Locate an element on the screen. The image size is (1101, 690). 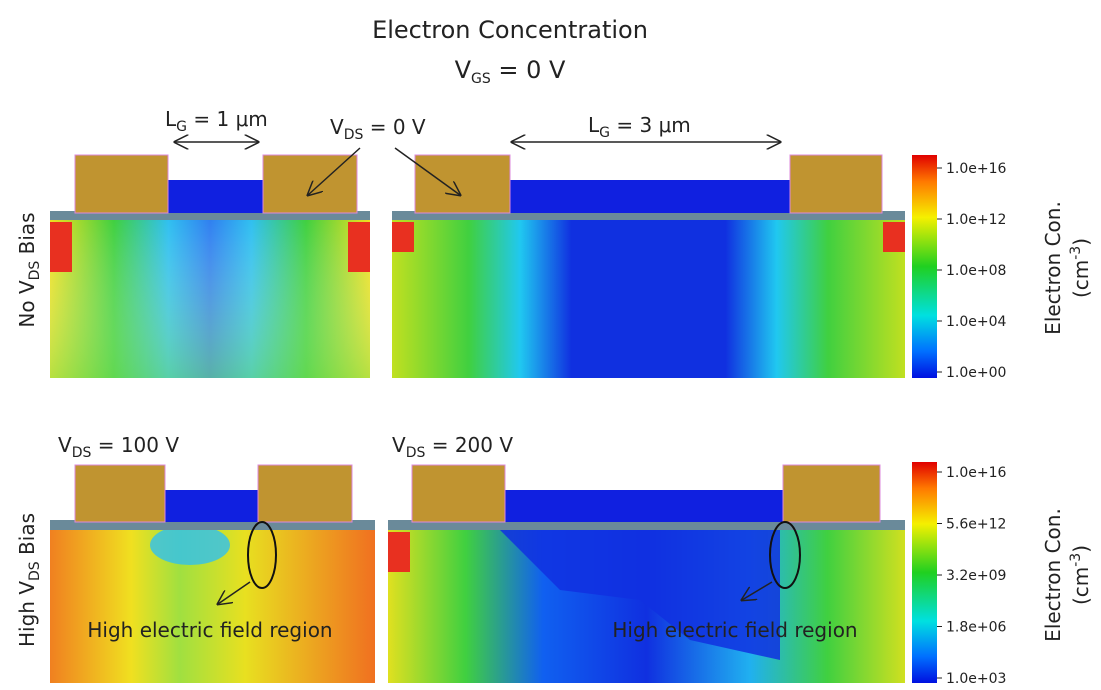
colorbar-tick-label: 3.2e+09 is located at coordinates (976, 576).